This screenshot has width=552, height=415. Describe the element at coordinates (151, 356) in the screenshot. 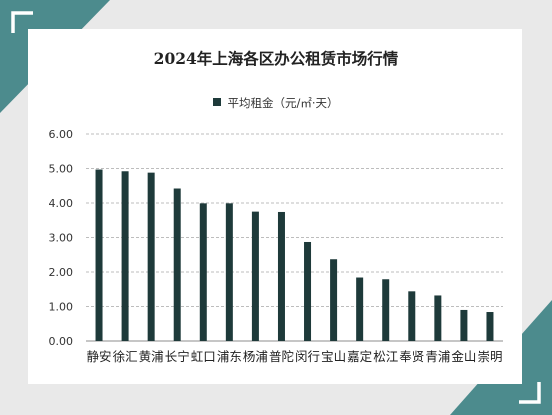

I see `x-tick-label: 黄浦` at that location.